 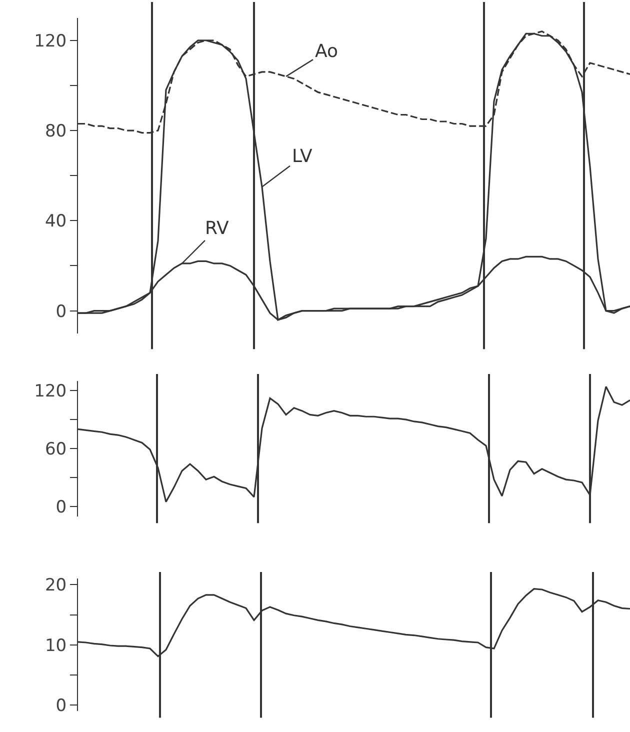 What do you see at coordinates (303, 156) in the screenshot?
I see `series-label: LV` at bounding box center [303, 156].